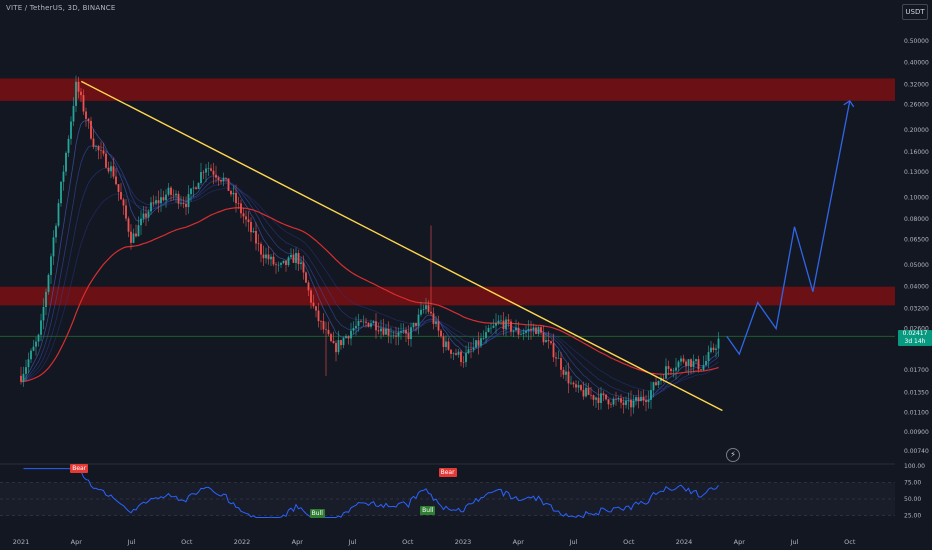 This screenshot has width=932, height=550. Describe the element at coordinates (916, 392) in the screenshot. I see `price-axis-label: 0.01350` at that location.